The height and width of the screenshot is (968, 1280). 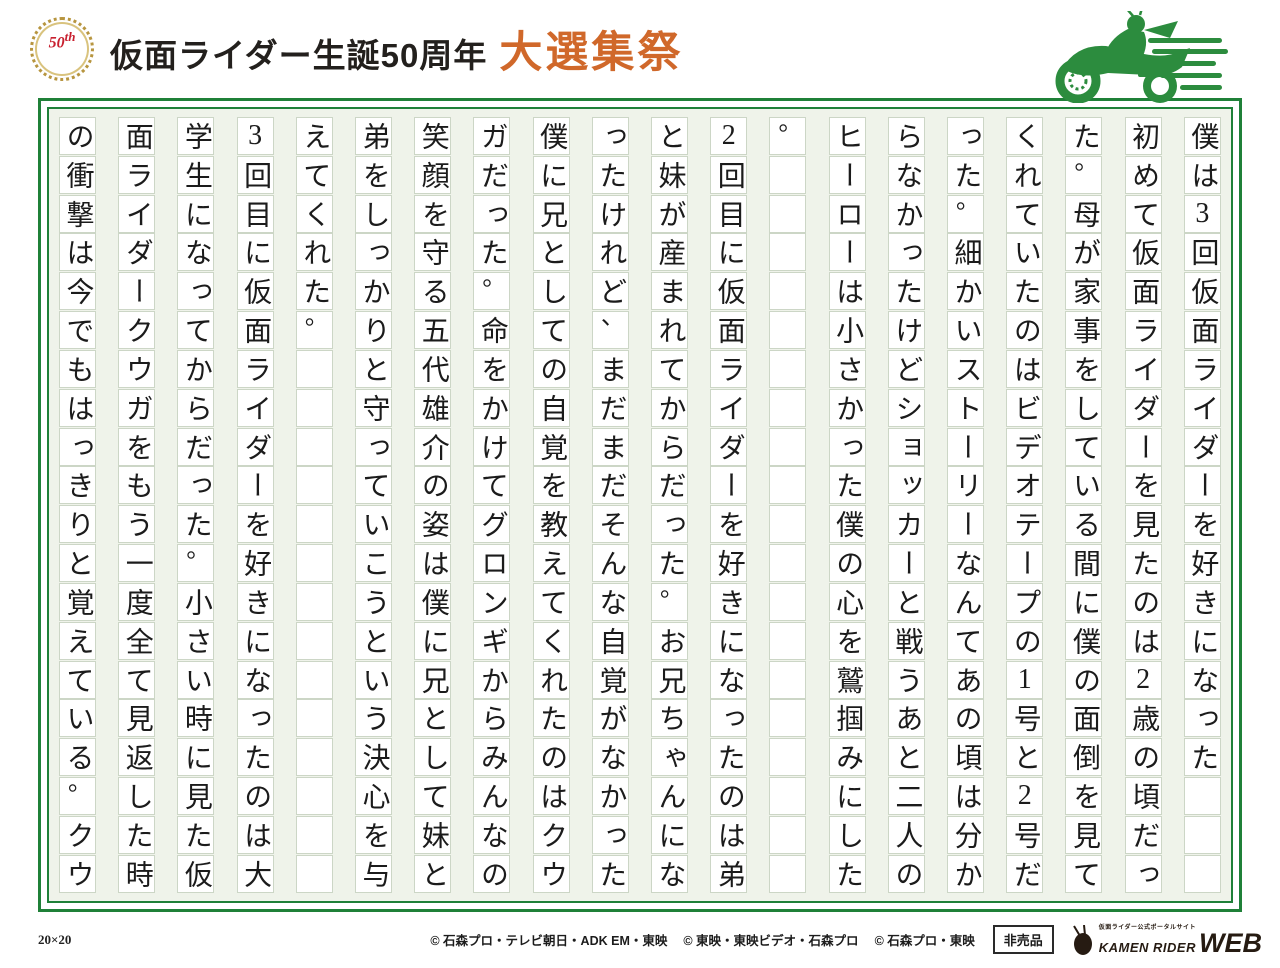 What do you see at coordinates (907, 796) in the screenshot?
I see `grid-character: 二` at bounding box center [907, 796].